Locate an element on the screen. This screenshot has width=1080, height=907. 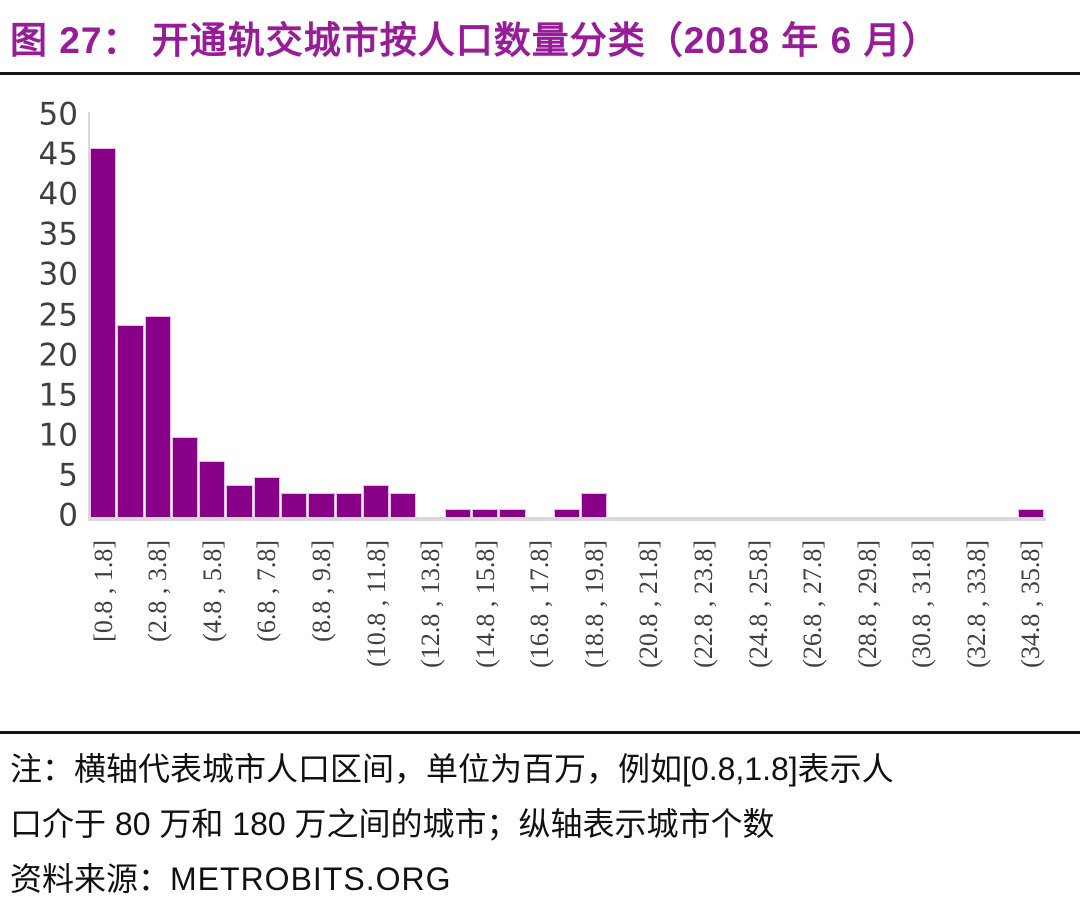
figure-title: 图 27： 开通轨交城市按人口数量分类（2018 年 6 月） is located at coordinates (475, 40).